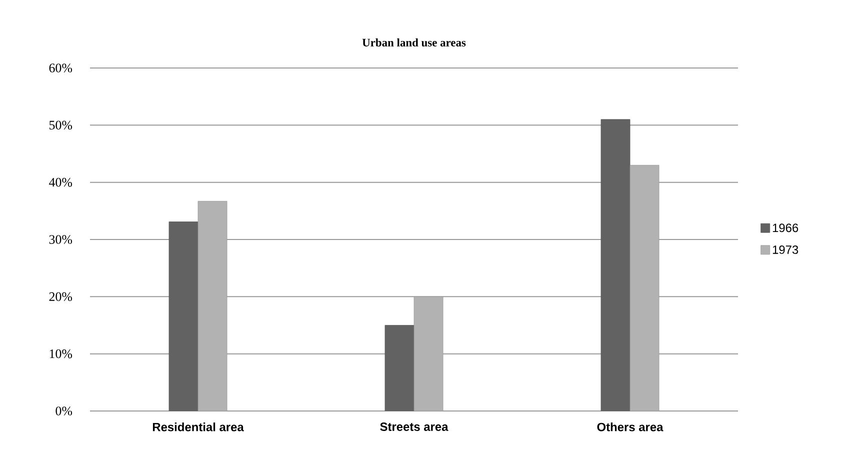  I want to click on y-tick-label: 60%, so click(60, 68).